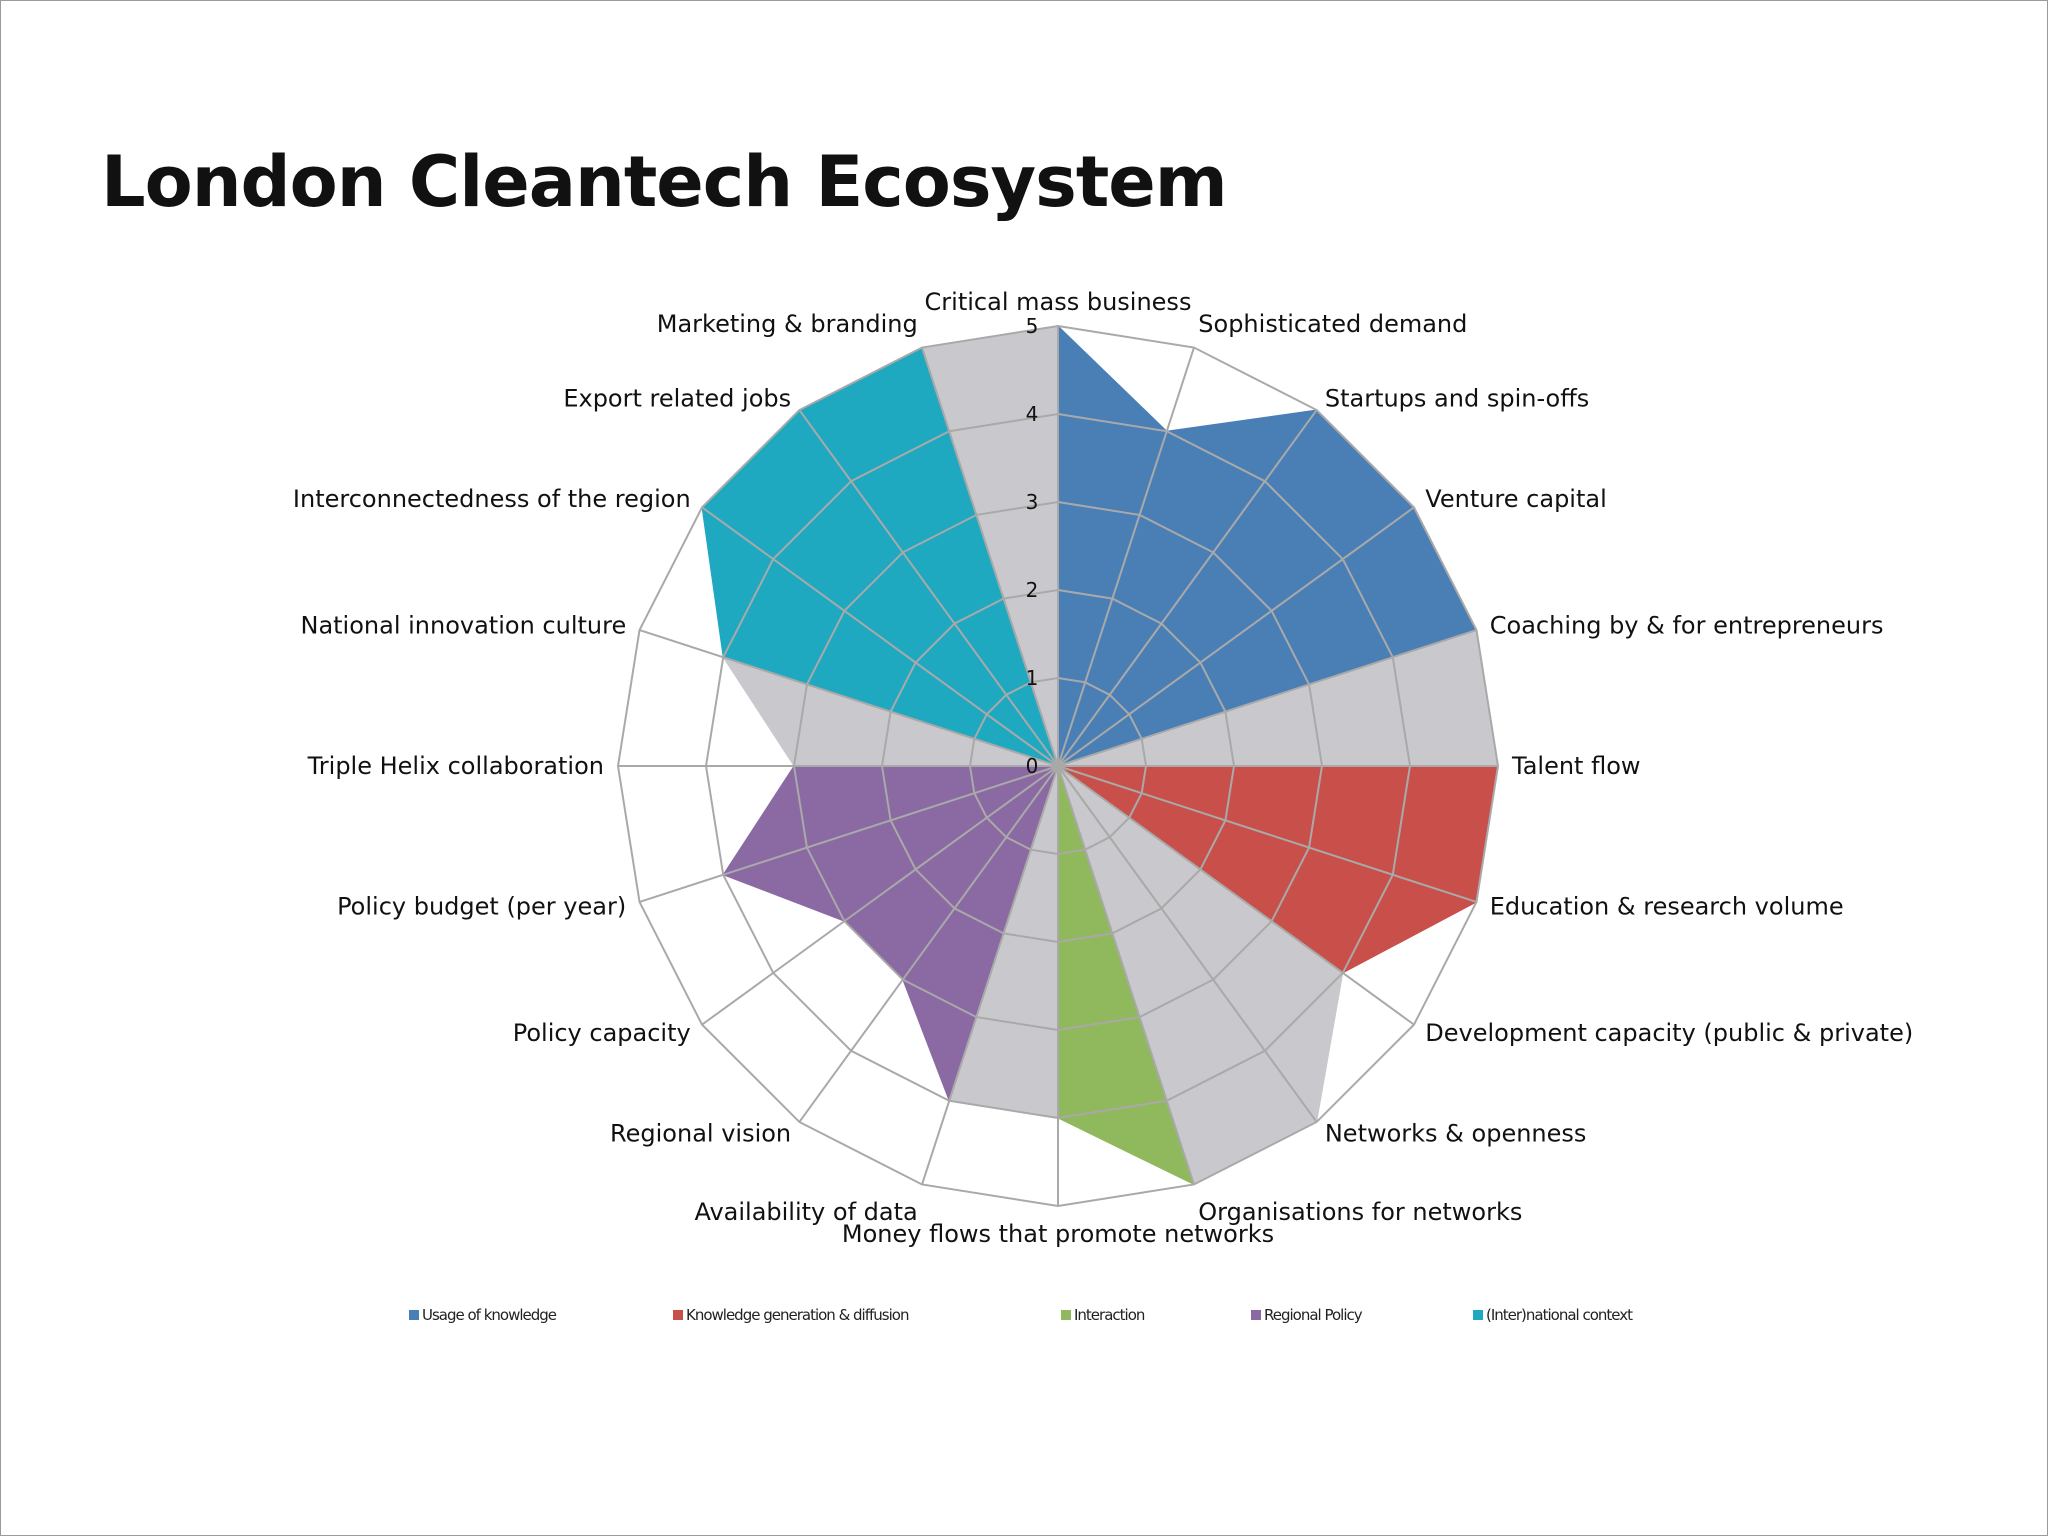 Image resolution: width=2048 pixels, height=1536 pixels. I want to click on legend-item-usage-of-knowledge: Usage of knowledge, so click(483, 1315).